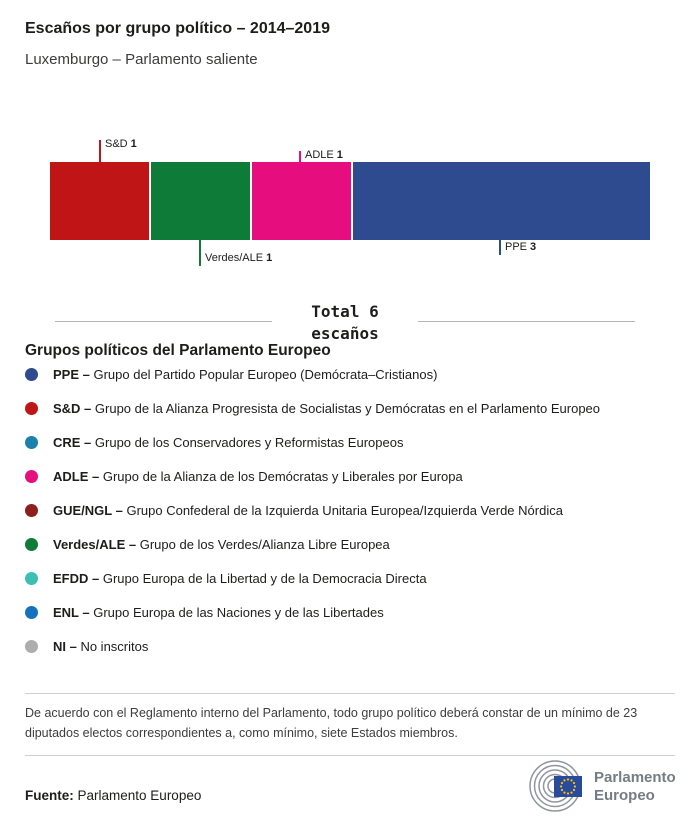 Image resolution: width=700 pixels, height=820 pixels. Describe the element at coordinates (533, 247) in the screenshot. I see `callout-seat-count: 3` at that location.